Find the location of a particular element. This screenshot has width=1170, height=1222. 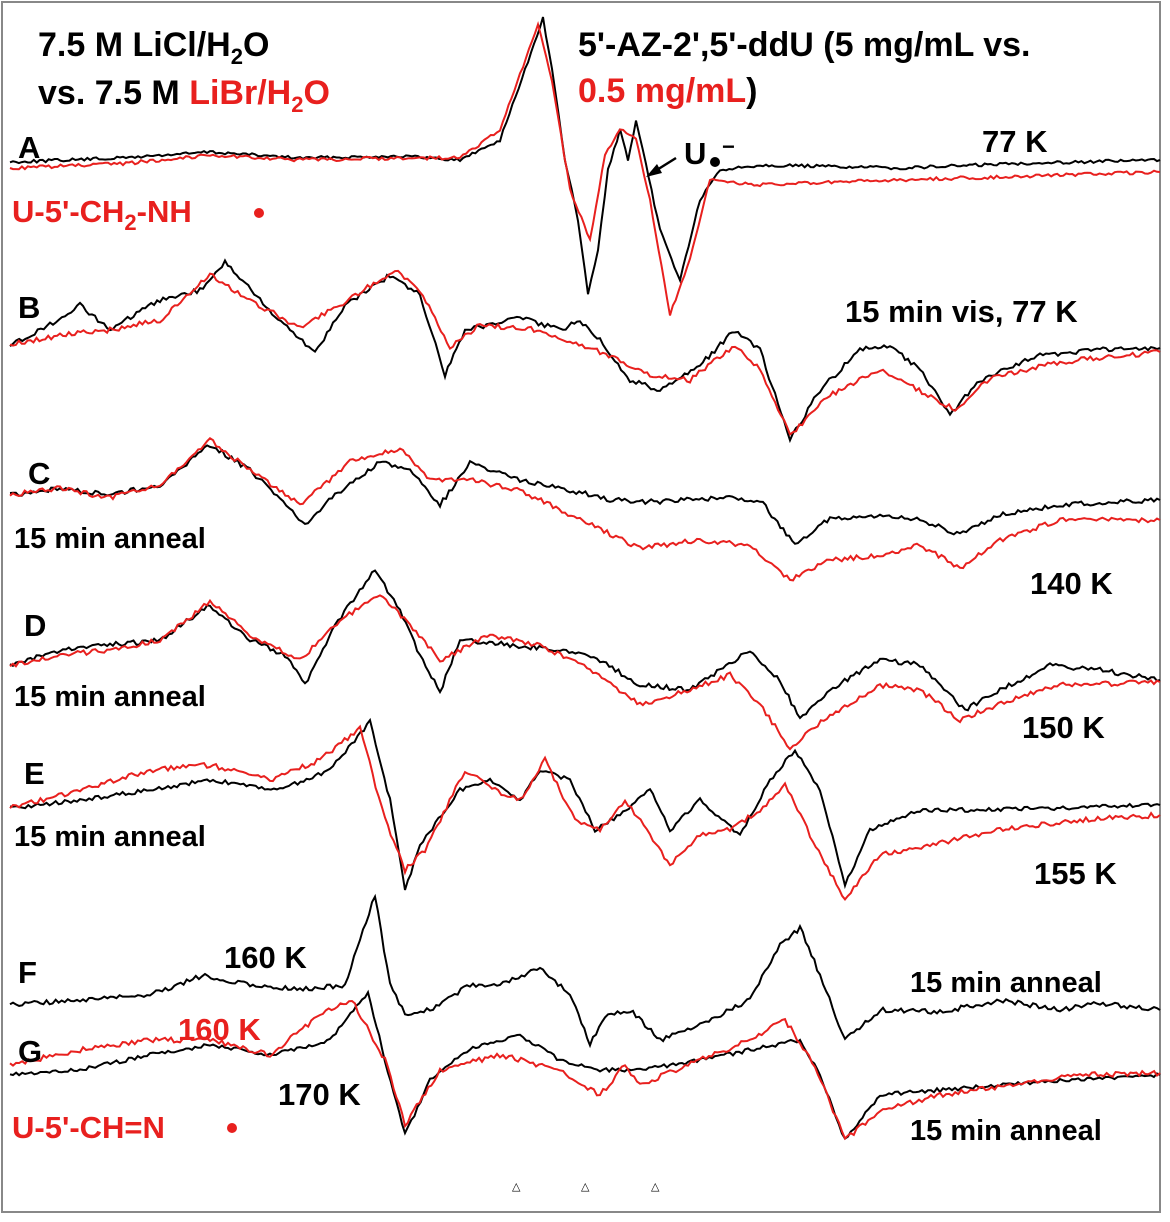

panel-label-f: F is located at coordinates (27, 972).